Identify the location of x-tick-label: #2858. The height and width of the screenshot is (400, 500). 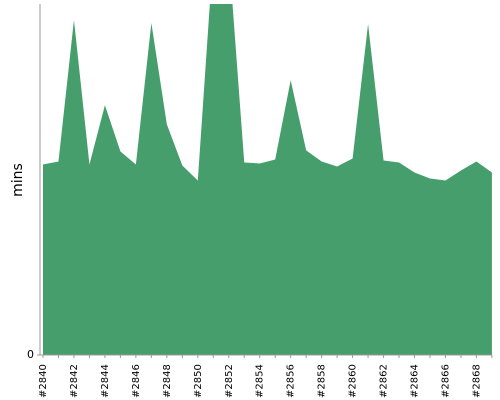
(322, 381).